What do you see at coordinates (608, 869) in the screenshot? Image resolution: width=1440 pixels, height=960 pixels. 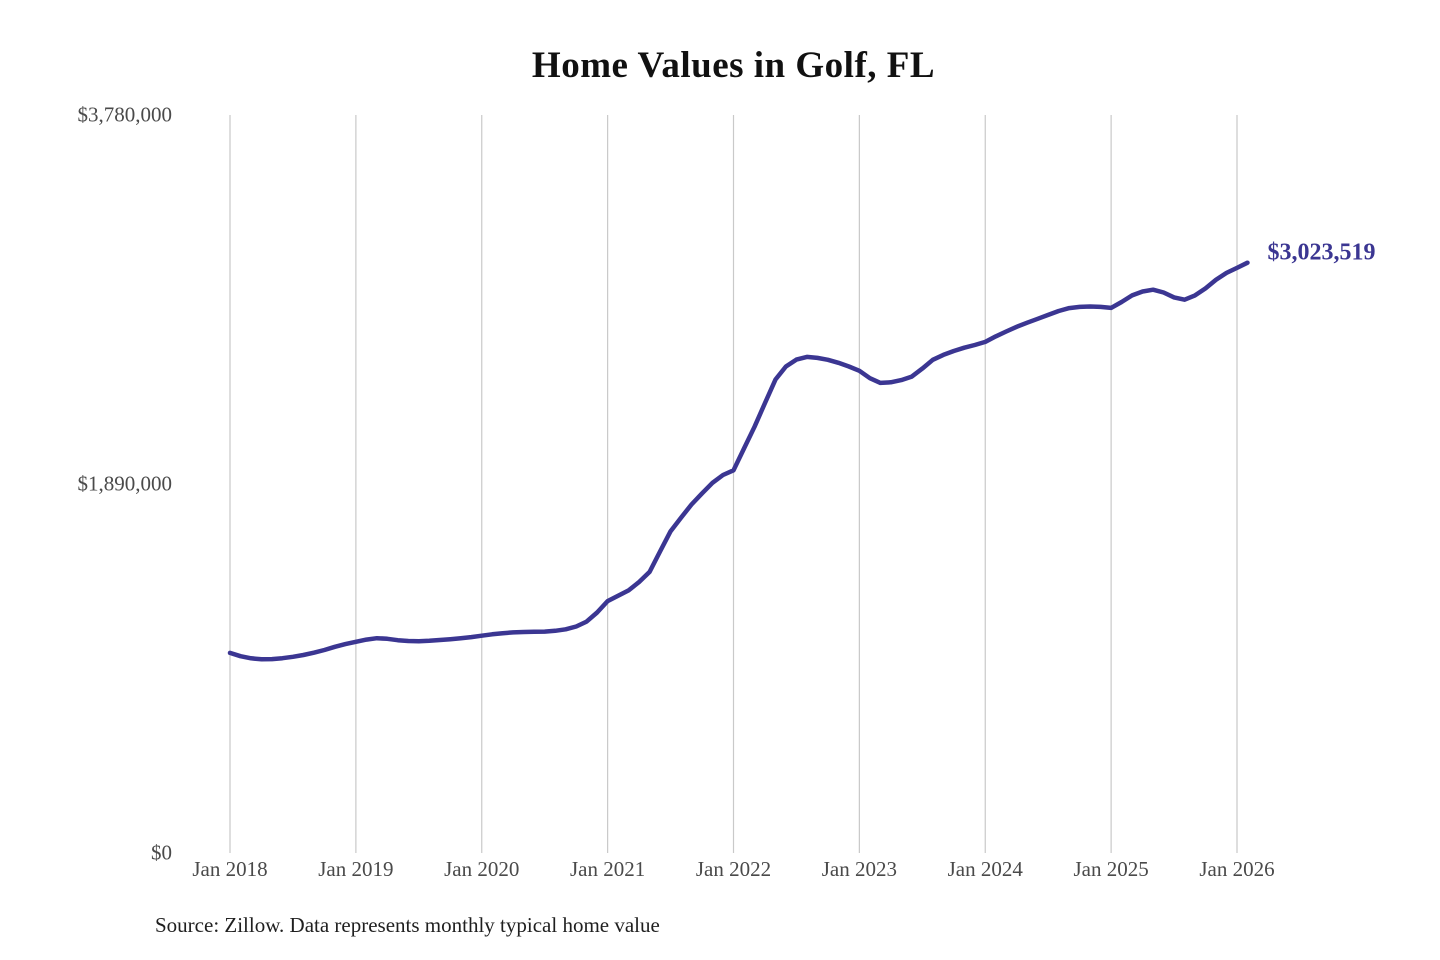 I see `x-tick-jan-2021: Jan 2021` at bounding box center [608, 869].